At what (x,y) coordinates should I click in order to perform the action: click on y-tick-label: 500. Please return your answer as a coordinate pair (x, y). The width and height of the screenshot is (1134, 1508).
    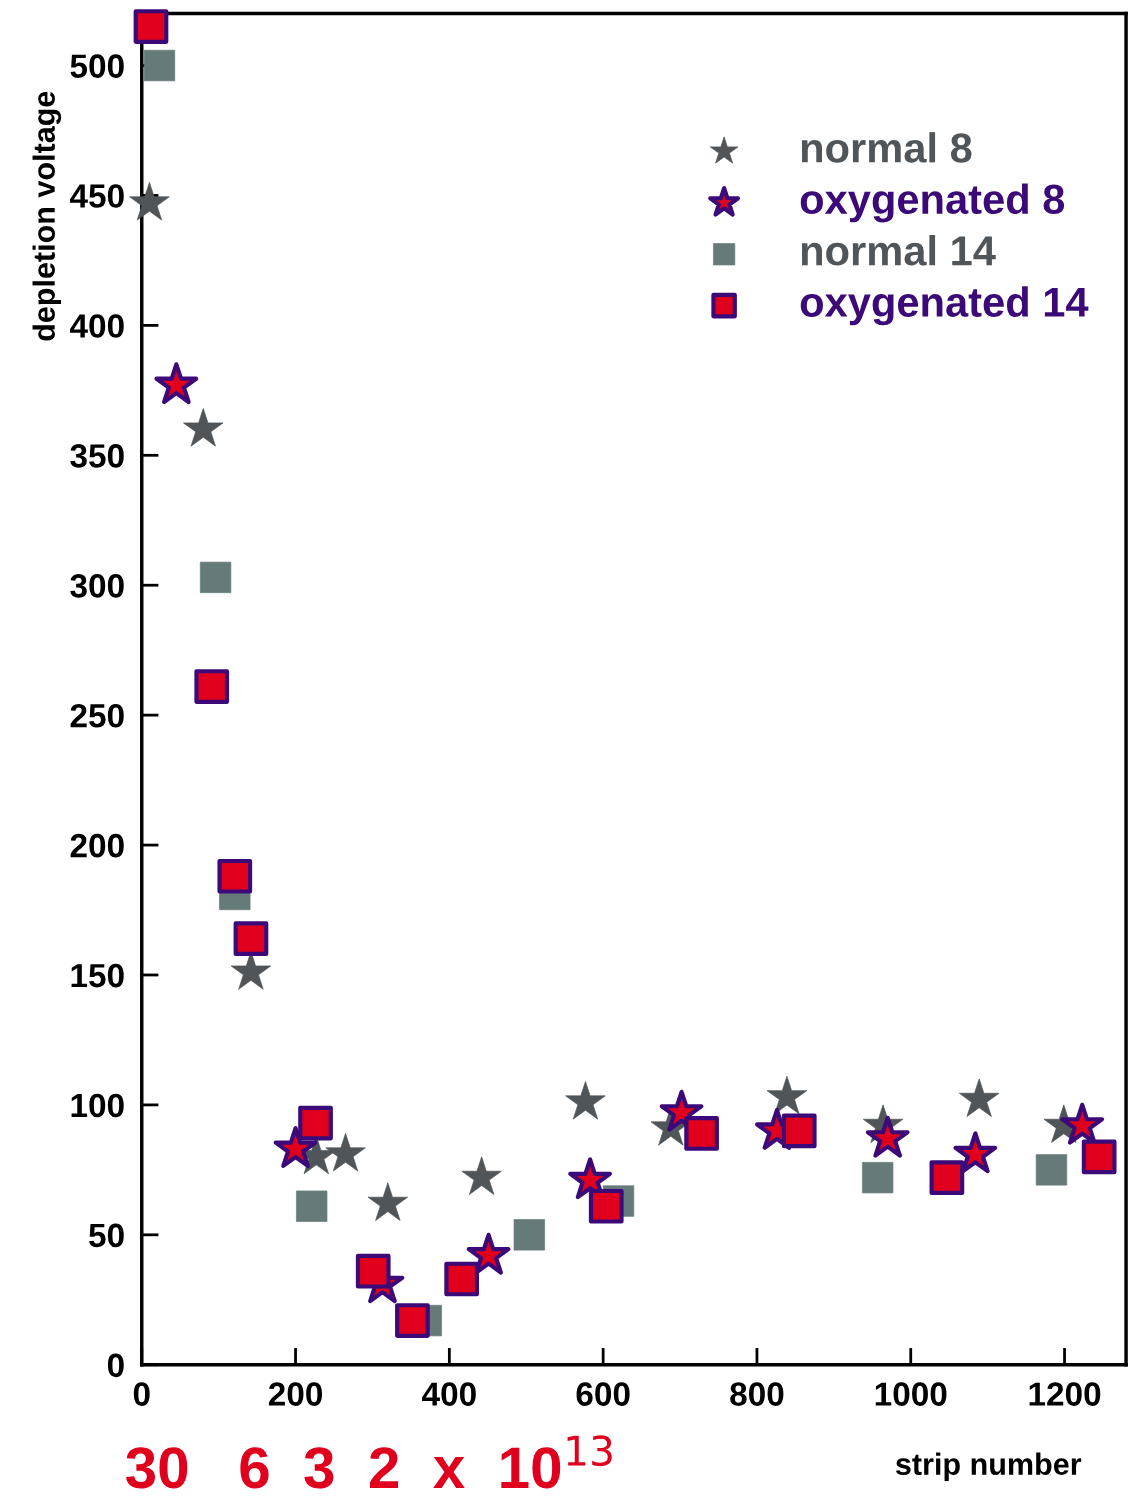
    Looking at the image, I should click on (97, 66).